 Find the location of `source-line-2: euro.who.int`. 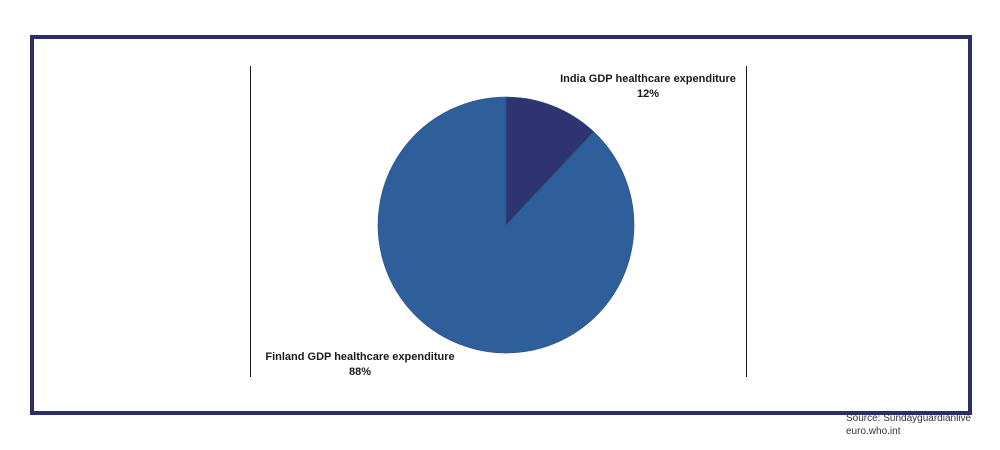

source-line-2: euro.who.int is located at coordinates (873, 431).